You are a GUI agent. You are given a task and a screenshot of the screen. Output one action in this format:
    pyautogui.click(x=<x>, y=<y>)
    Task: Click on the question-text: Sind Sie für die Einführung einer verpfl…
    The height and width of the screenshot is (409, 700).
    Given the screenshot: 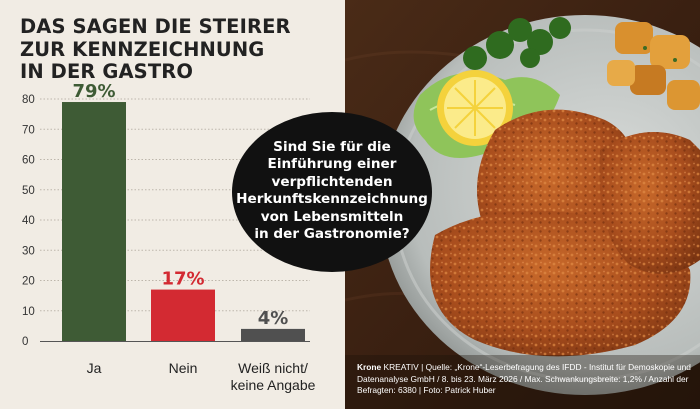 What is the action you would take?
    pyautogui.click(x=332, y=191)
    